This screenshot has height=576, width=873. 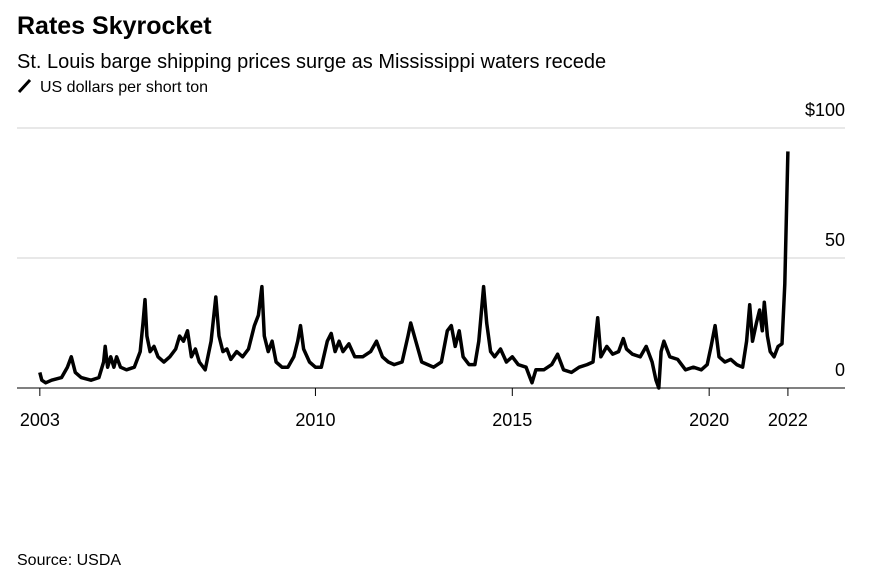 I want to click on y-tick-label: 50, so click(x=835, y=240).